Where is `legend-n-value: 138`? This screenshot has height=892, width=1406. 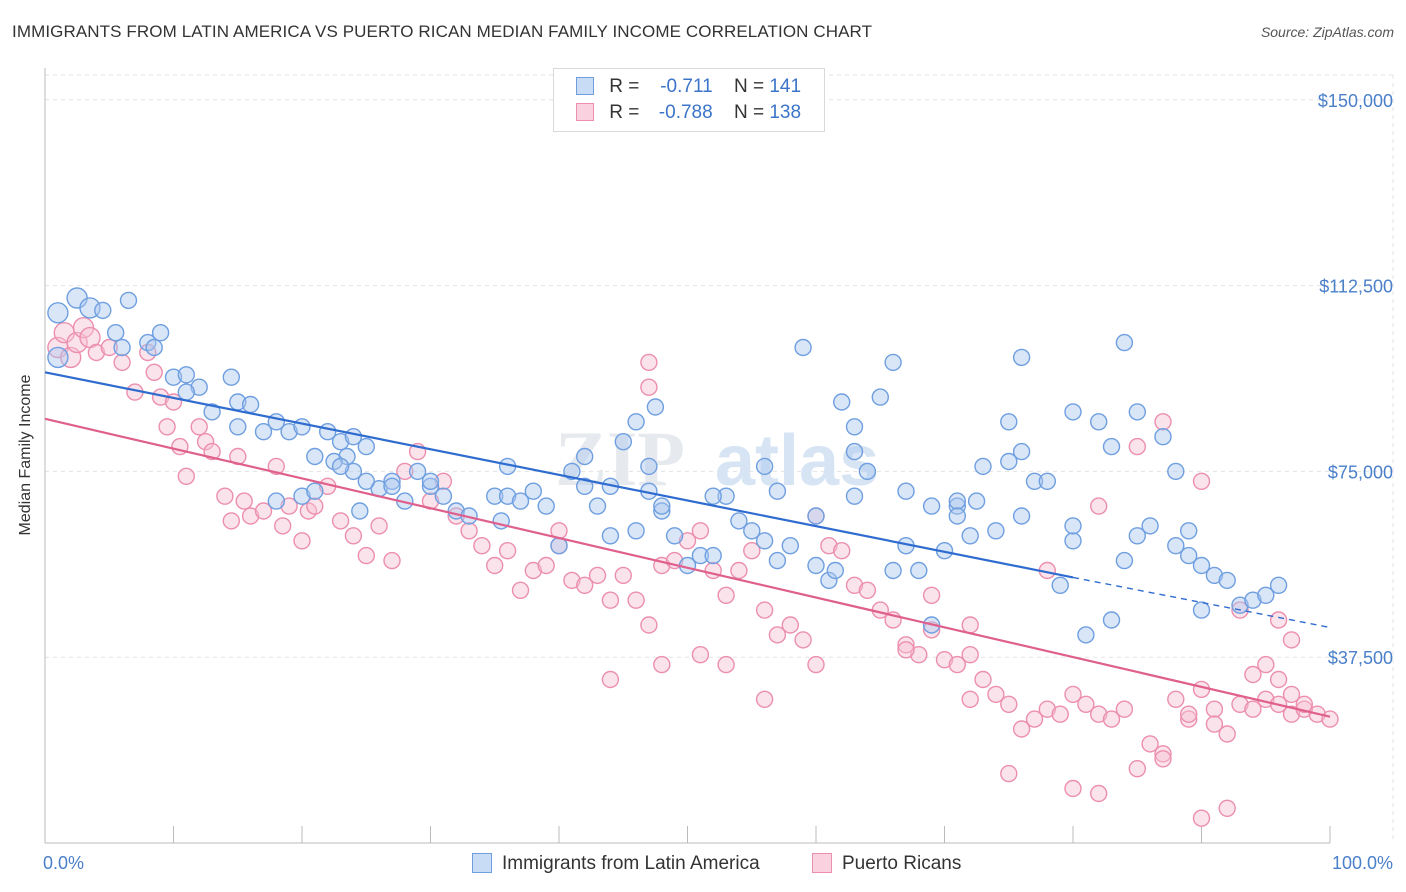
legend-n-value: 138 is located at coordinates (785, 112).